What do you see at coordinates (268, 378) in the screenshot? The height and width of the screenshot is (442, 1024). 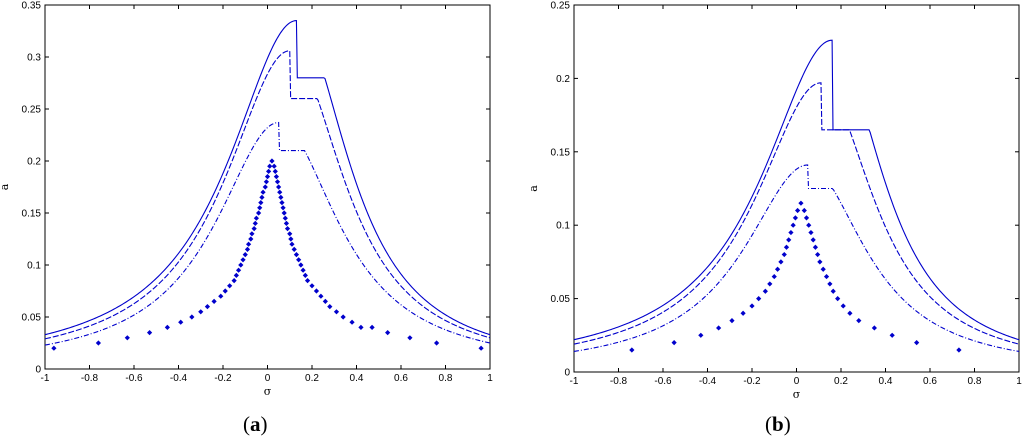 I see `chart-a-xtick-label-5: 0` at bounding box center [268, 378].